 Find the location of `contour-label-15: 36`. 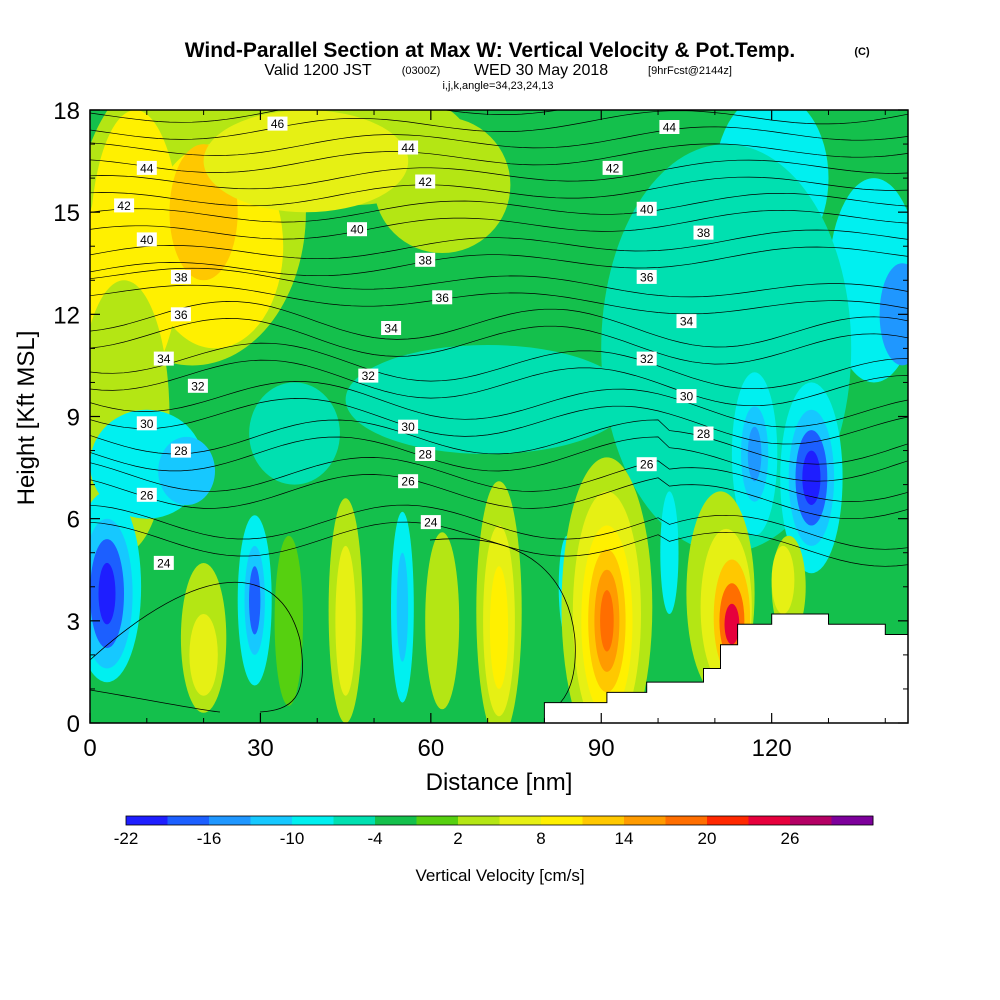

contour-label-15: 36 is located at coordinates (646, 276).